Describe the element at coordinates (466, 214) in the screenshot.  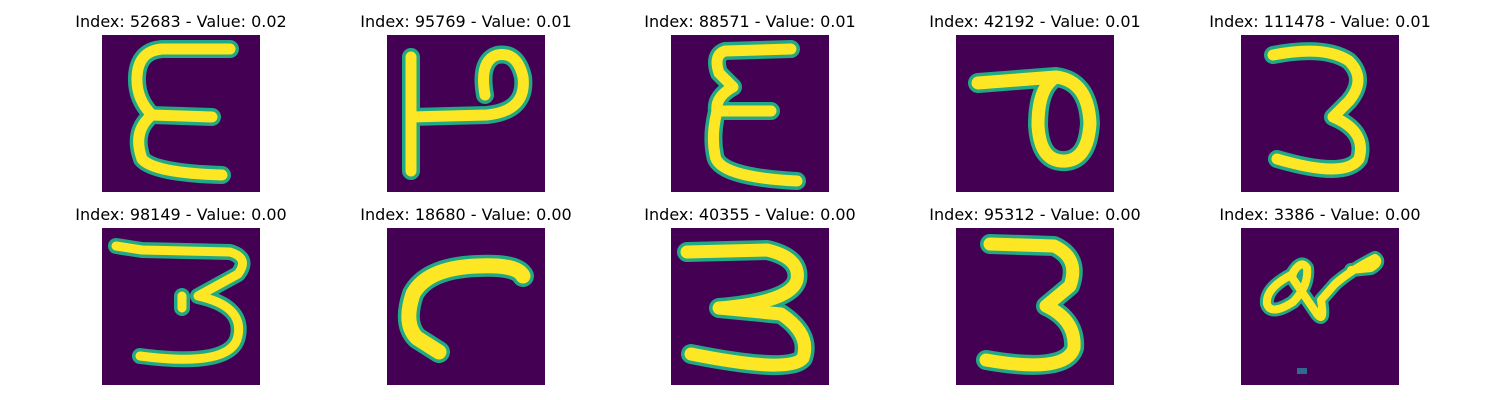
I see `tile-title: Index: 18680 - Value: 0.00` at that location.